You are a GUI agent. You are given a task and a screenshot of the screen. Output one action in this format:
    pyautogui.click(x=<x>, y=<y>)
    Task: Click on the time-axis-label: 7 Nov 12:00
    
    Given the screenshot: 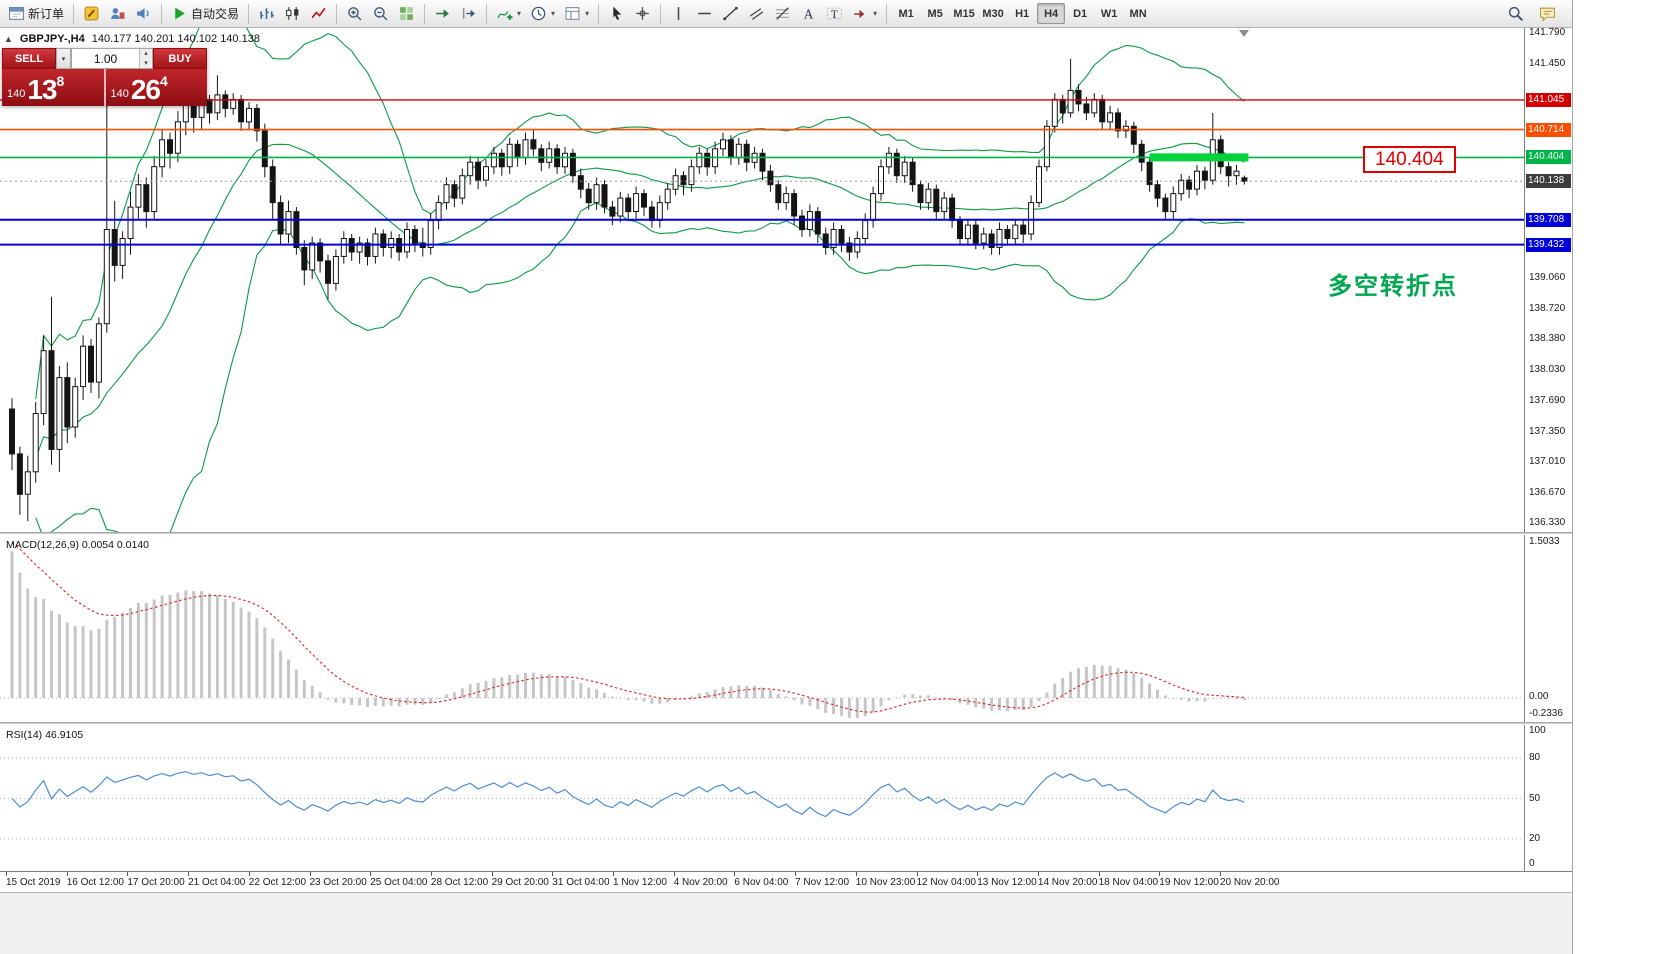 What is the action you would take?
    pyautogui.click(x=822, y=882)
    